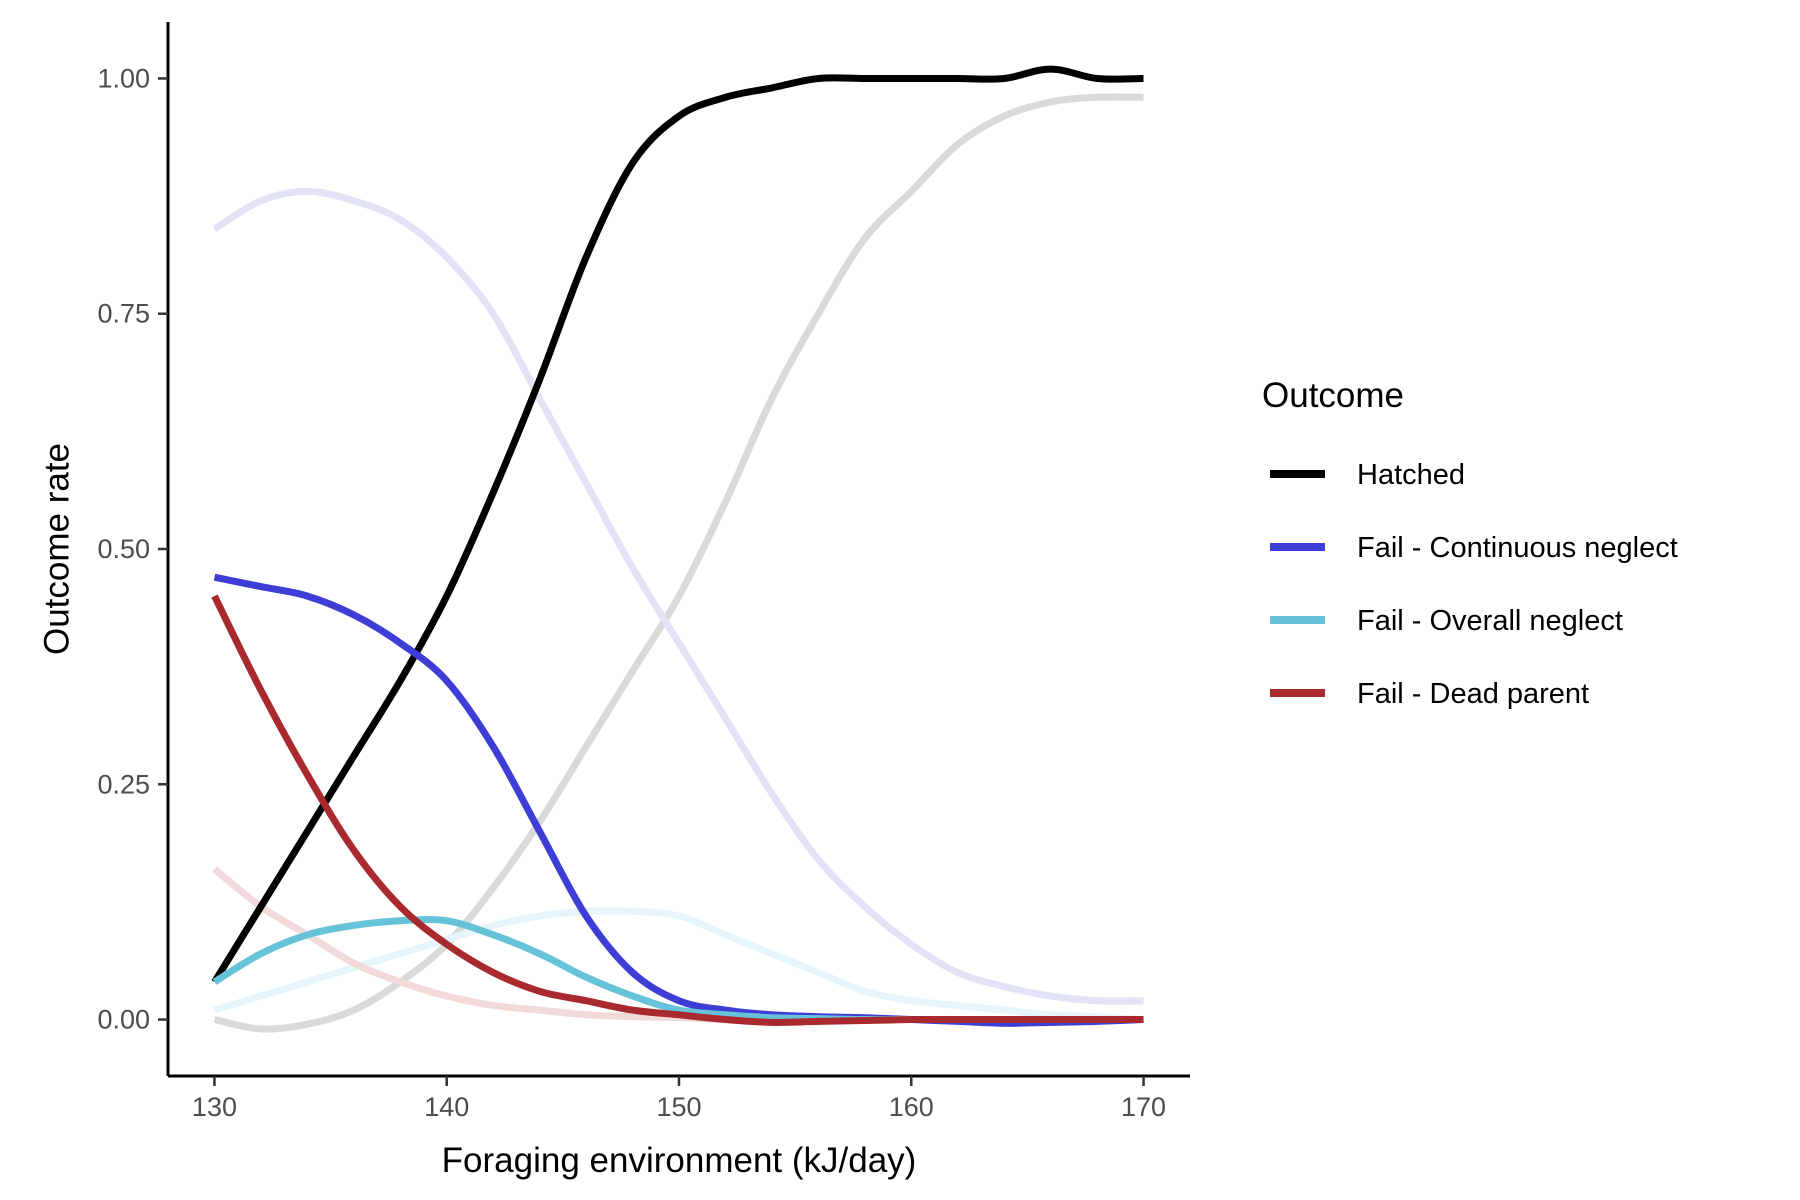 This screenshot has height=1200, width=1800. What do you see at coordinates (123, 78) in the screenshot?
I see `y-tick-label: 1.00` at bounding box center [123, 78].